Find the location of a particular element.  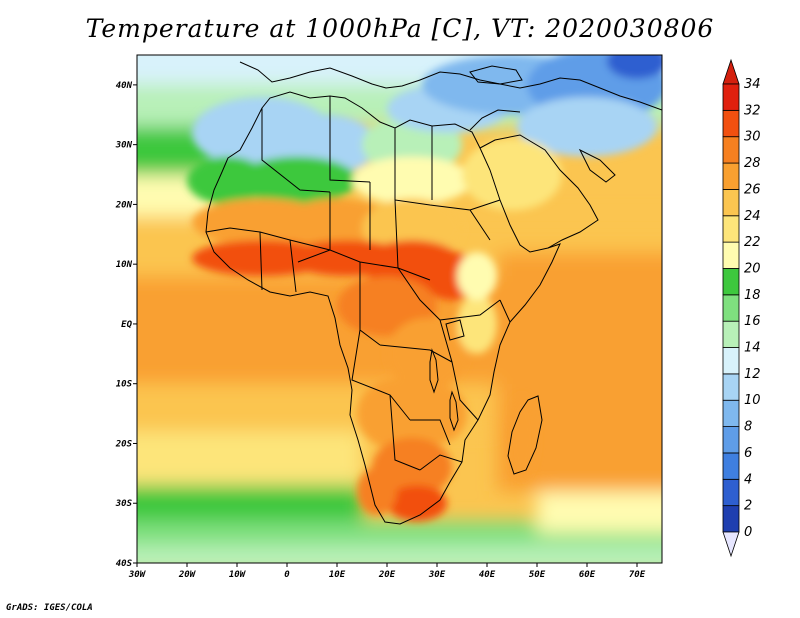

y-tick-label: 30N is located at coordinates (124, 146).